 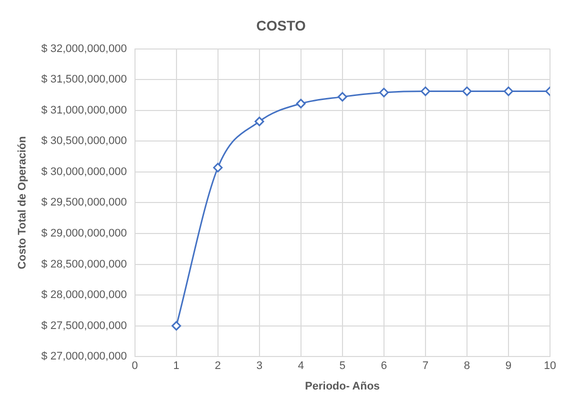 I want to click on x-tick-label: 5, so click(x=342, y=366).